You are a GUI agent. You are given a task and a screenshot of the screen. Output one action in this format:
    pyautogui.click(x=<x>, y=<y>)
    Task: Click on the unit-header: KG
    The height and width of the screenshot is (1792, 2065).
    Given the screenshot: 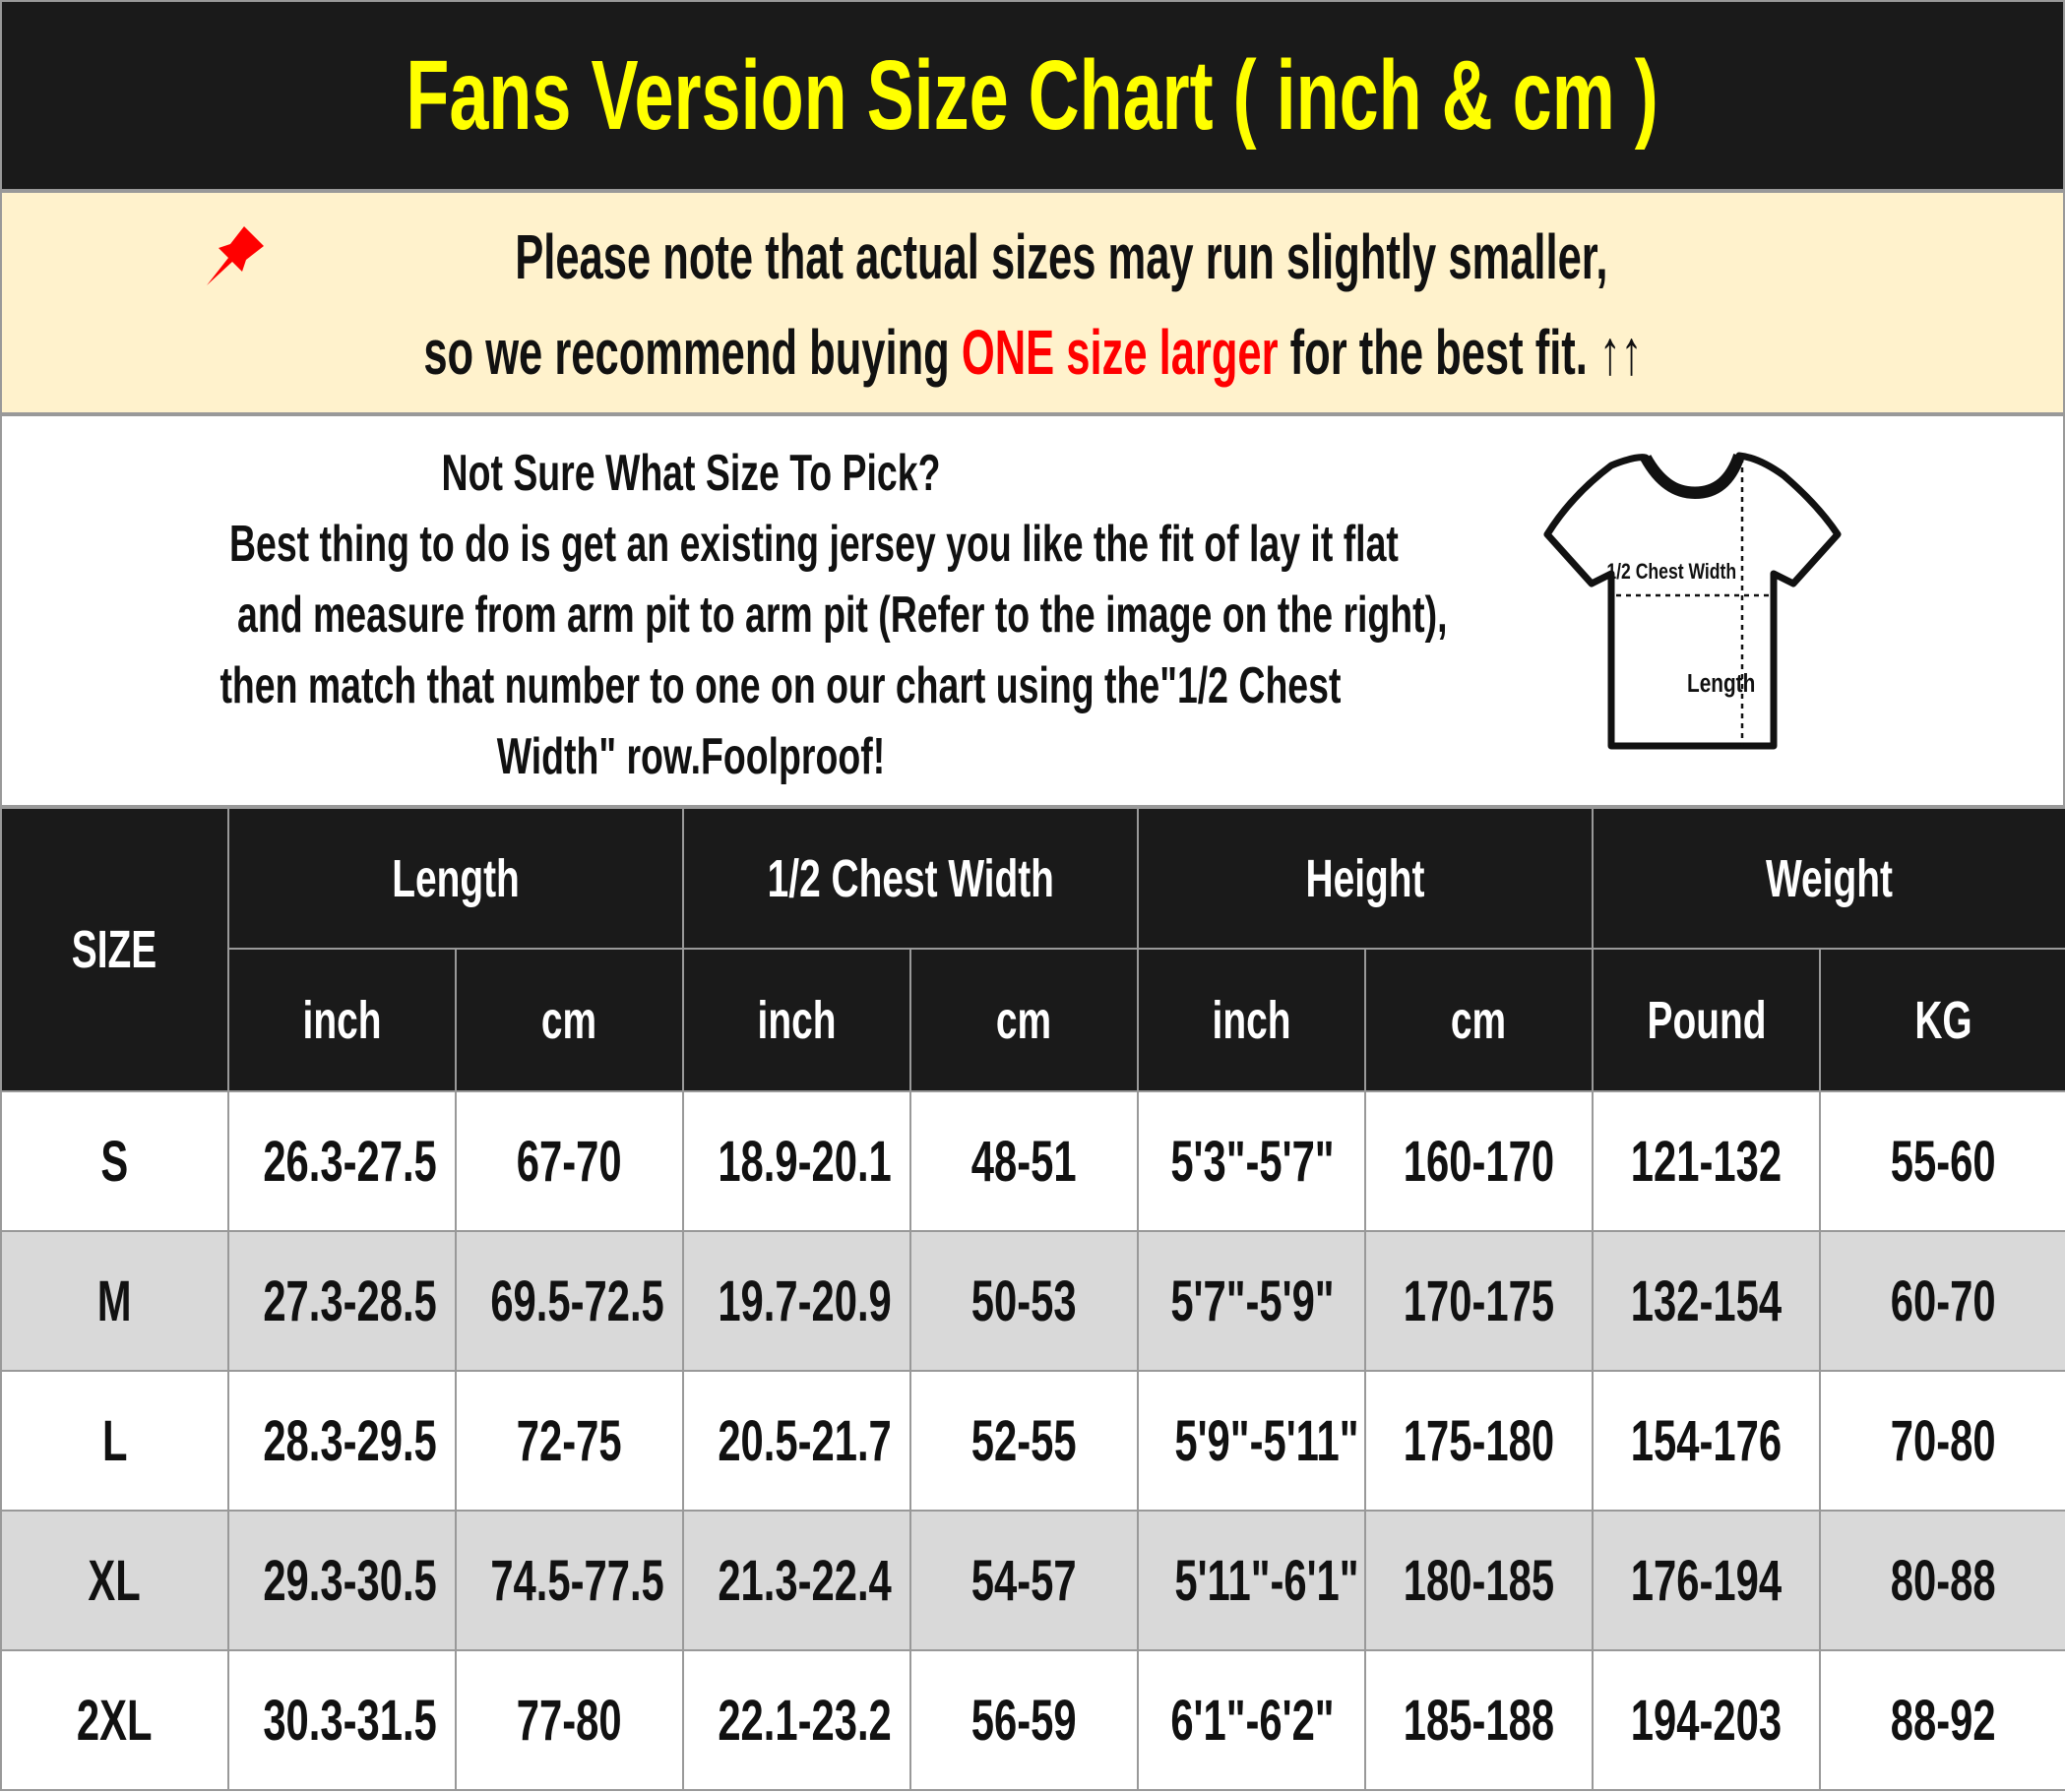 What is the action you would take?
    pyautogui.click(x=1942, y=1020)
    